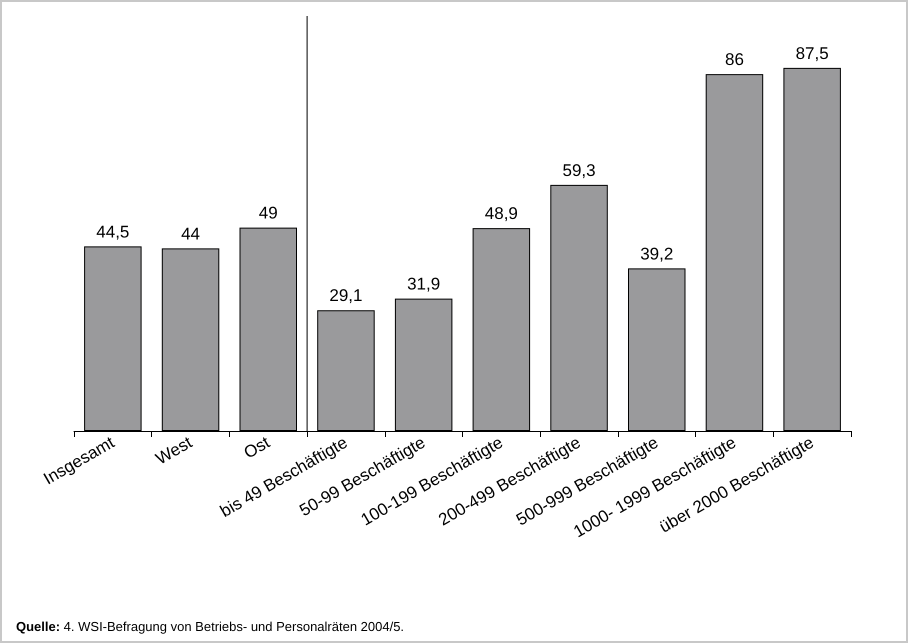 This screenshot has width=908, height=643. Describe the element at coordinates (190, 234) in the screenshot. I see `data-label: 44` at that location.